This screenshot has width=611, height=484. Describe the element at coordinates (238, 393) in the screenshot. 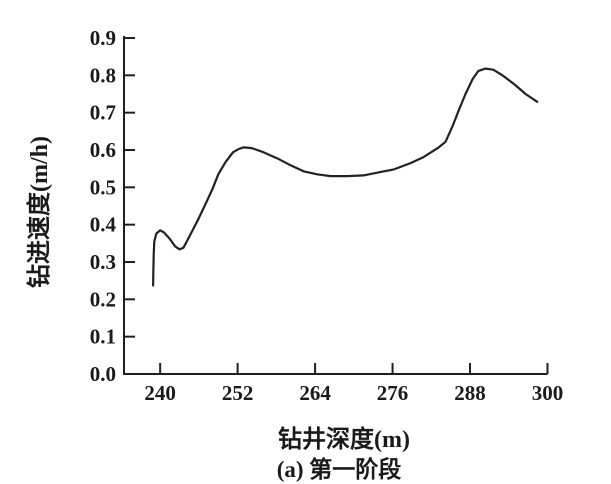

I see `x-tick-label: 252` at that location.